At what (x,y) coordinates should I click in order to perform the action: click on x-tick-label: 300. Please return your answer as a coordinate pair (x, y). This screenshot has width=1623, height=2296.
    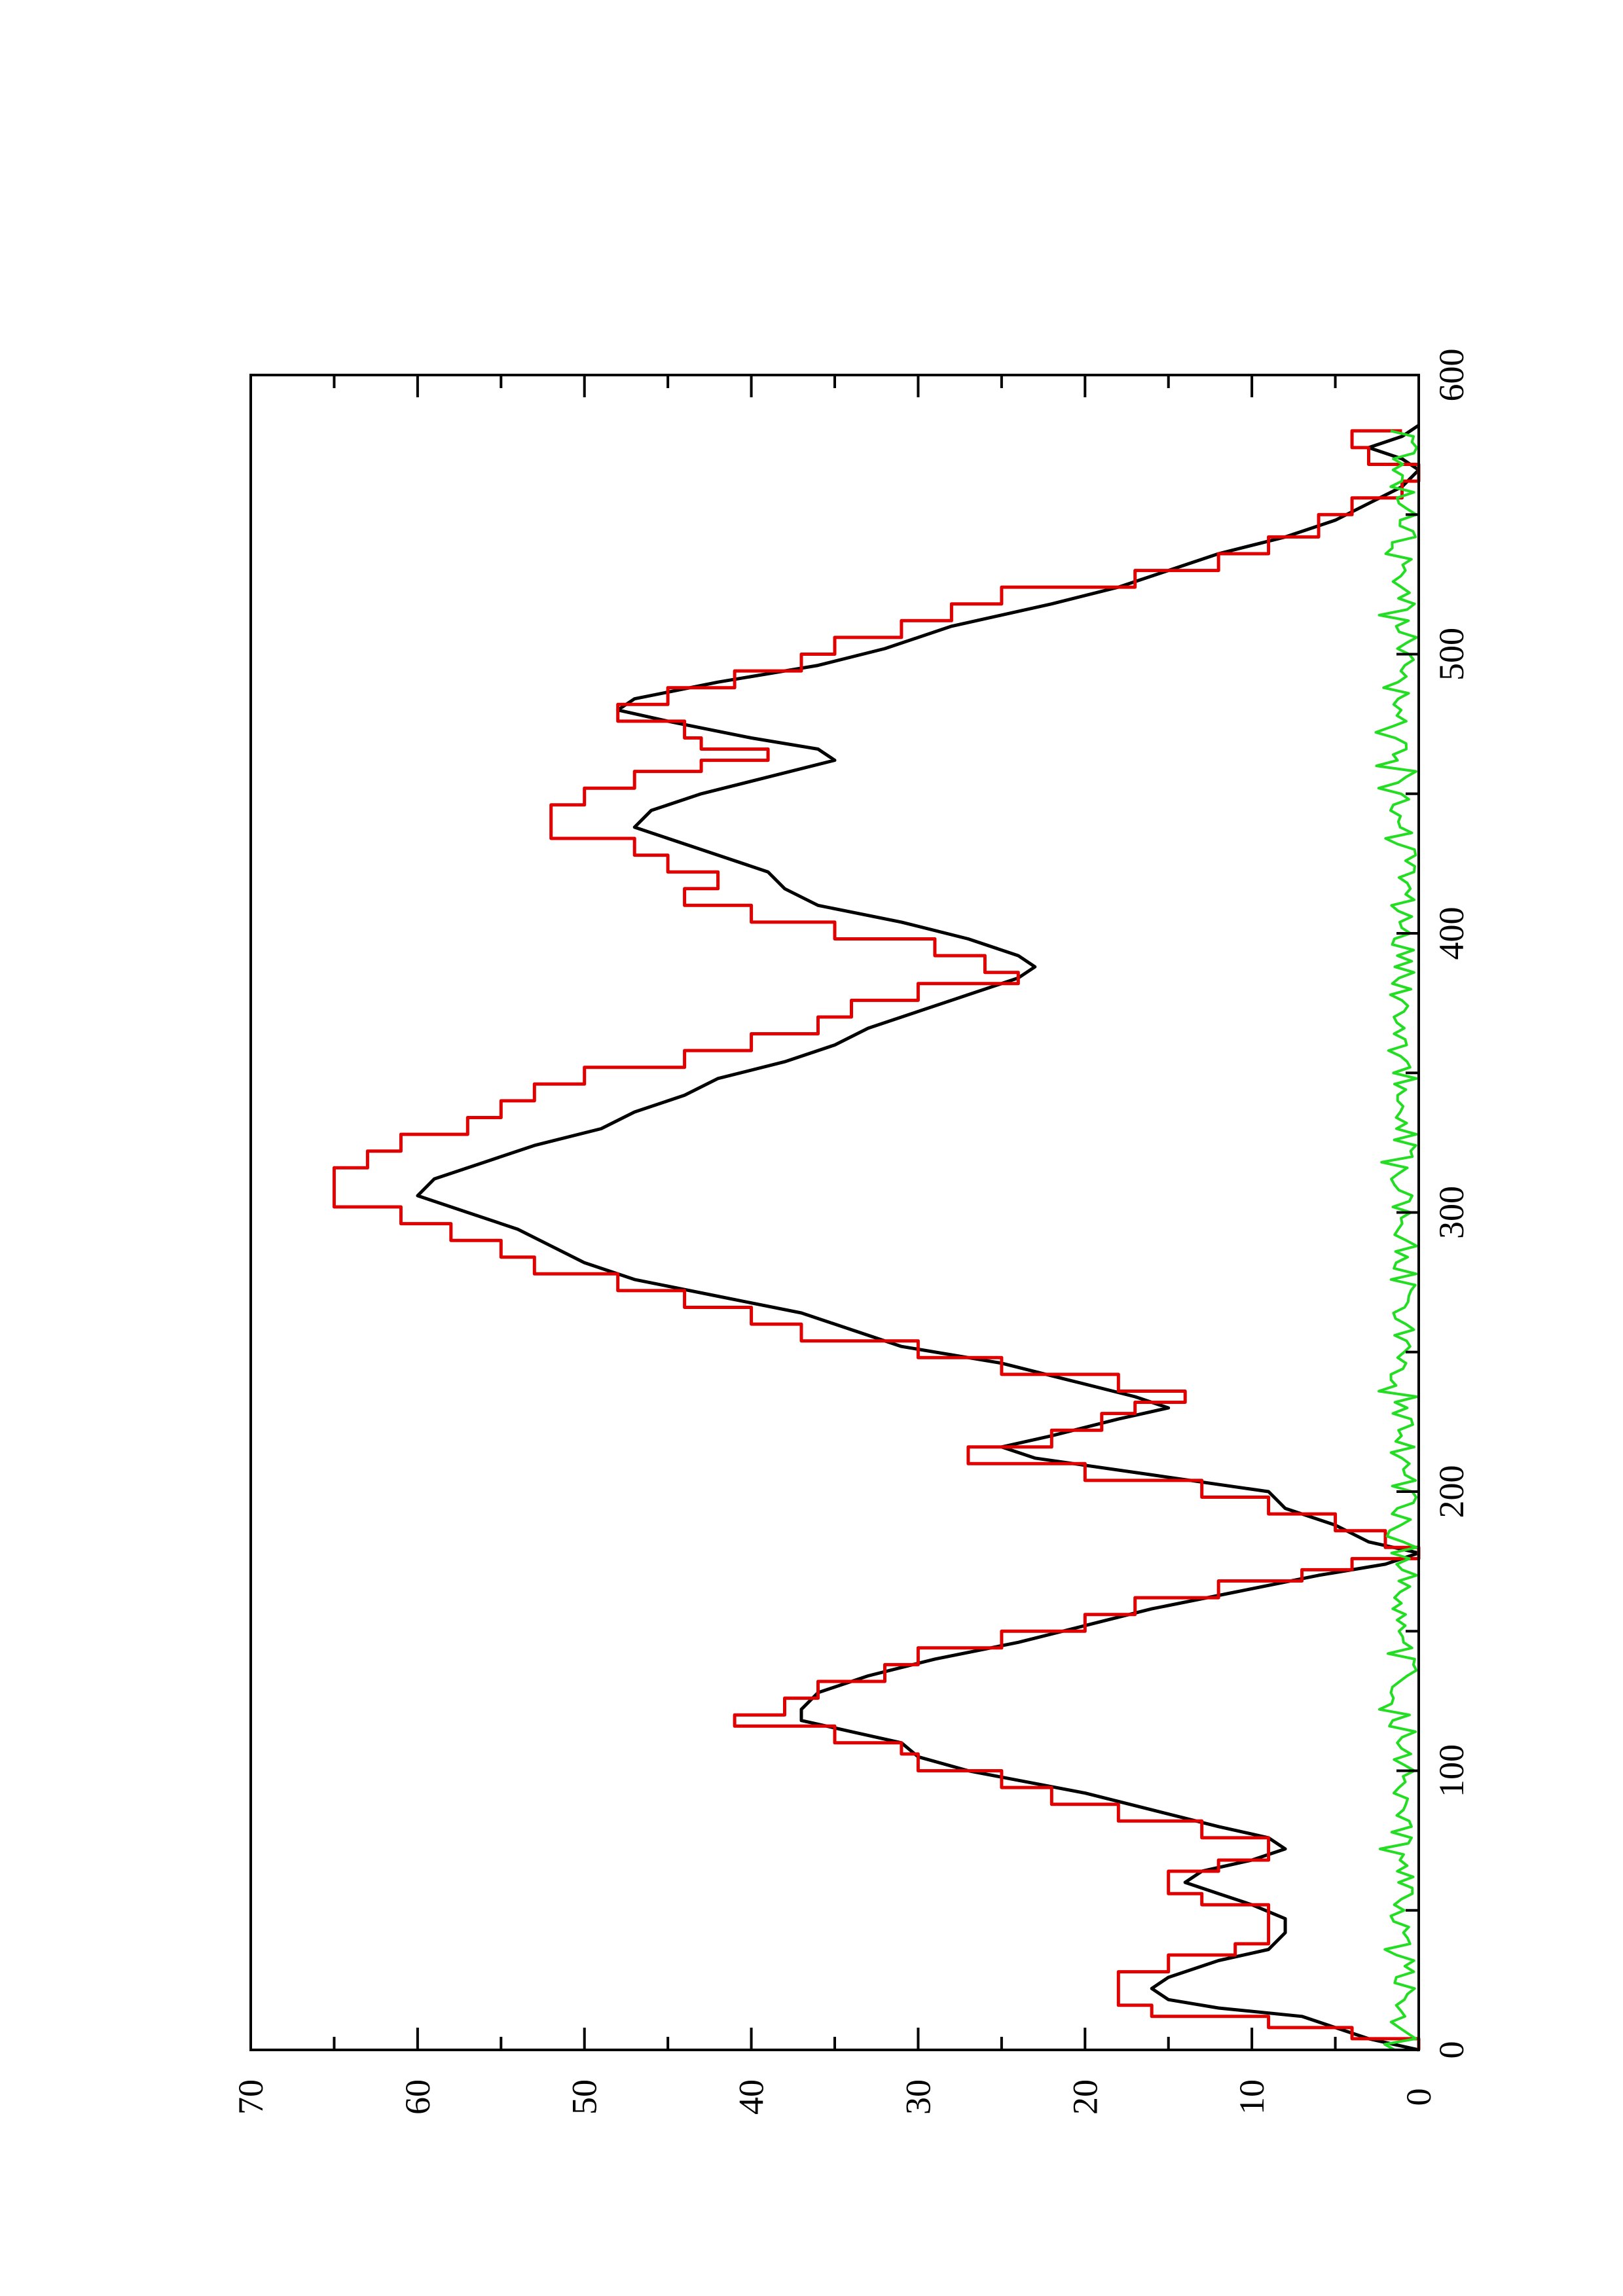
    Looking at the image, I should click on (1451, 1212).